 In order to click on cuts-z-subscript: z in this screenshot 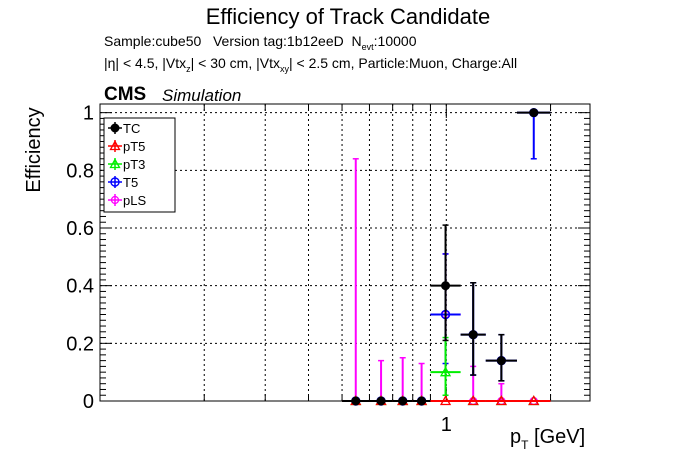, I will do `click(188, 69)`.